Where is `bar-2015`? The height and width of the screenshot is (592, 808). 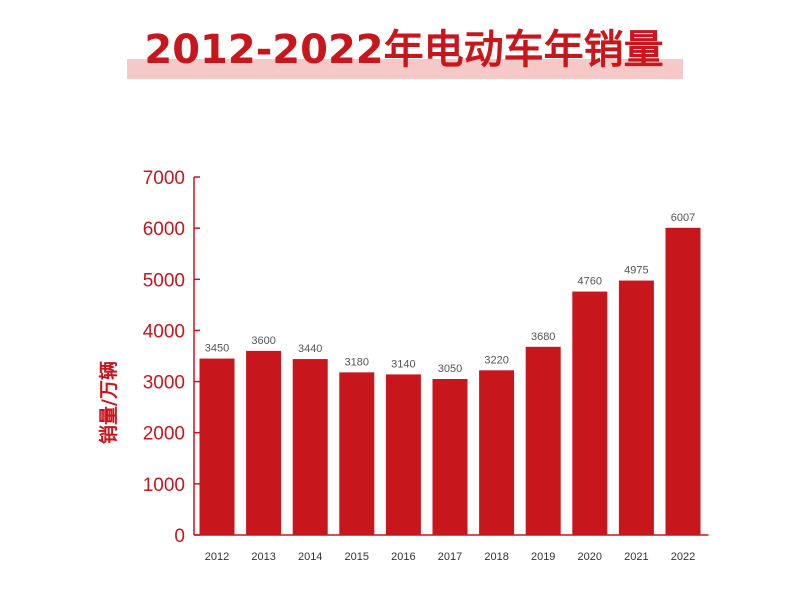 bar-2015 is located at coordinates (357, 453).